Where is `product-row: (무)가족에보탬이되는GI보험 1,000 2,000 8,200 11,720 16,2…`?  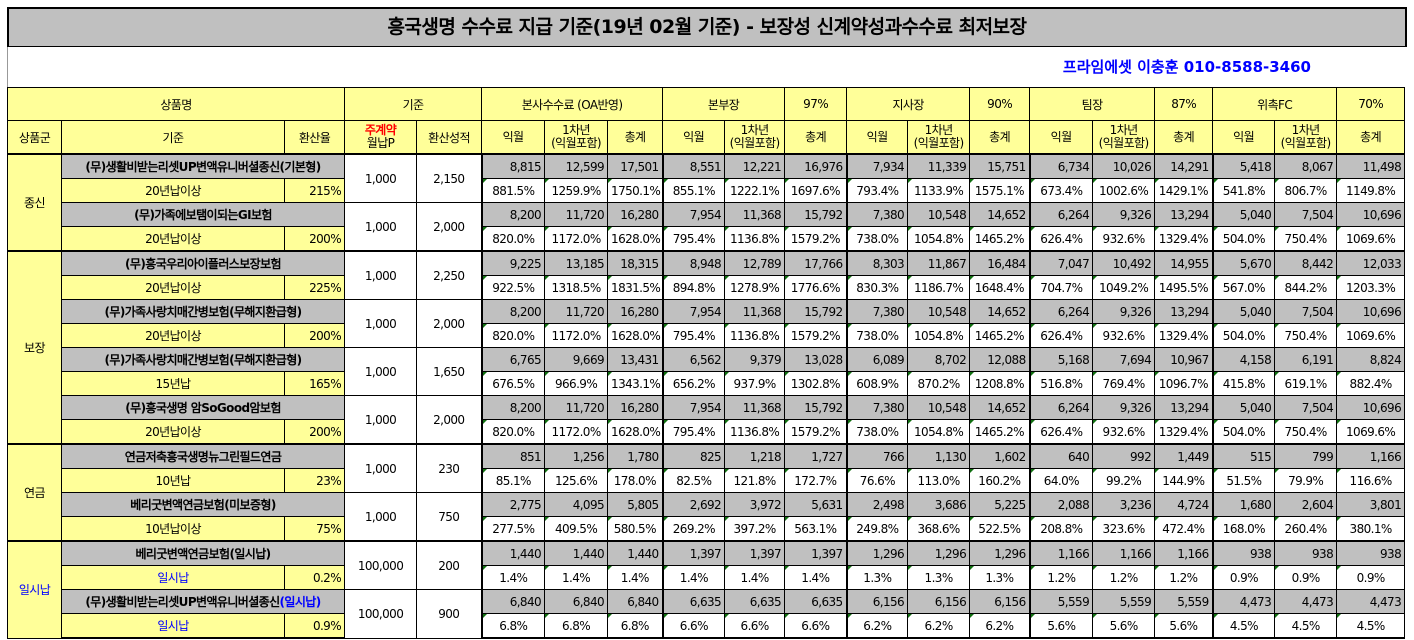
product-row: (무)가족에보탬이되는GI보험 1,000 2,000 8,200 11,720 16,2… is located at coordinates (707, 227).